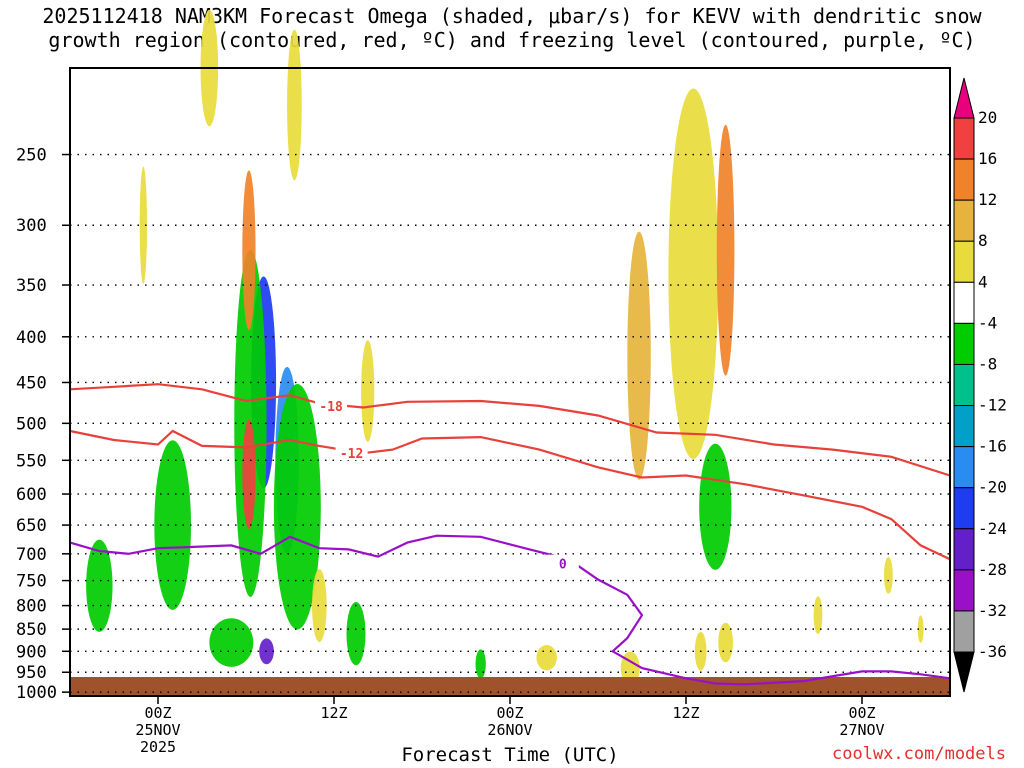  What do you see at coordinates (685, 713) in the screenshot?
I see `xtick-label-3-0: 12Z` at bounding box center [685, 713].